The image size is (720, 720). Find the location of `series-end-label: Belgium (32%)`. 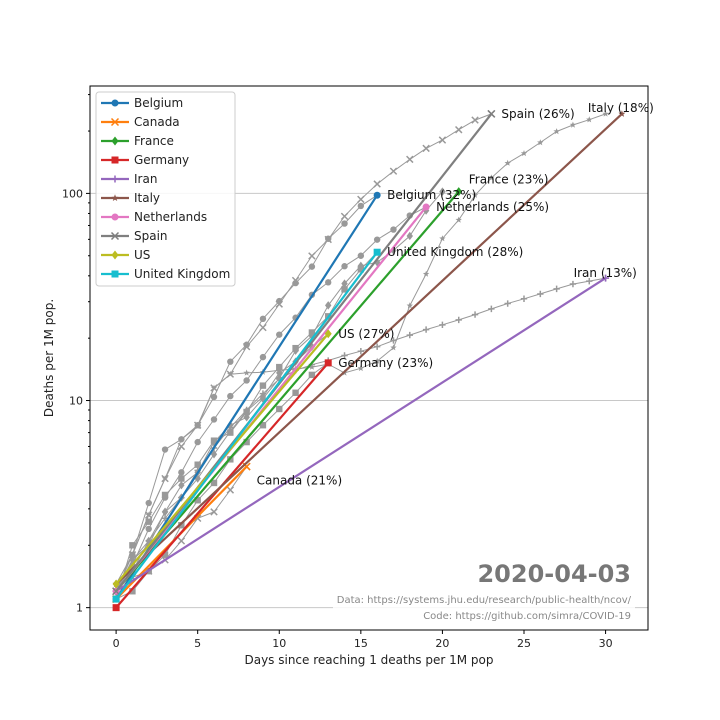

series-end-label: Belgium (32%) is located at coordinates (431, 195).